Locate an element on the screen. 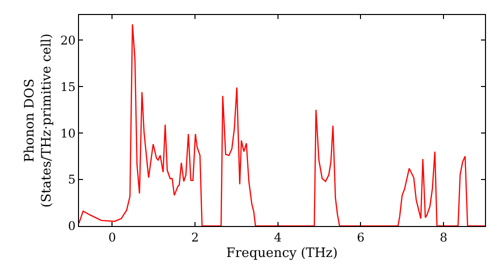  x-tick-label: 0 is located at coordinates (112, 237).